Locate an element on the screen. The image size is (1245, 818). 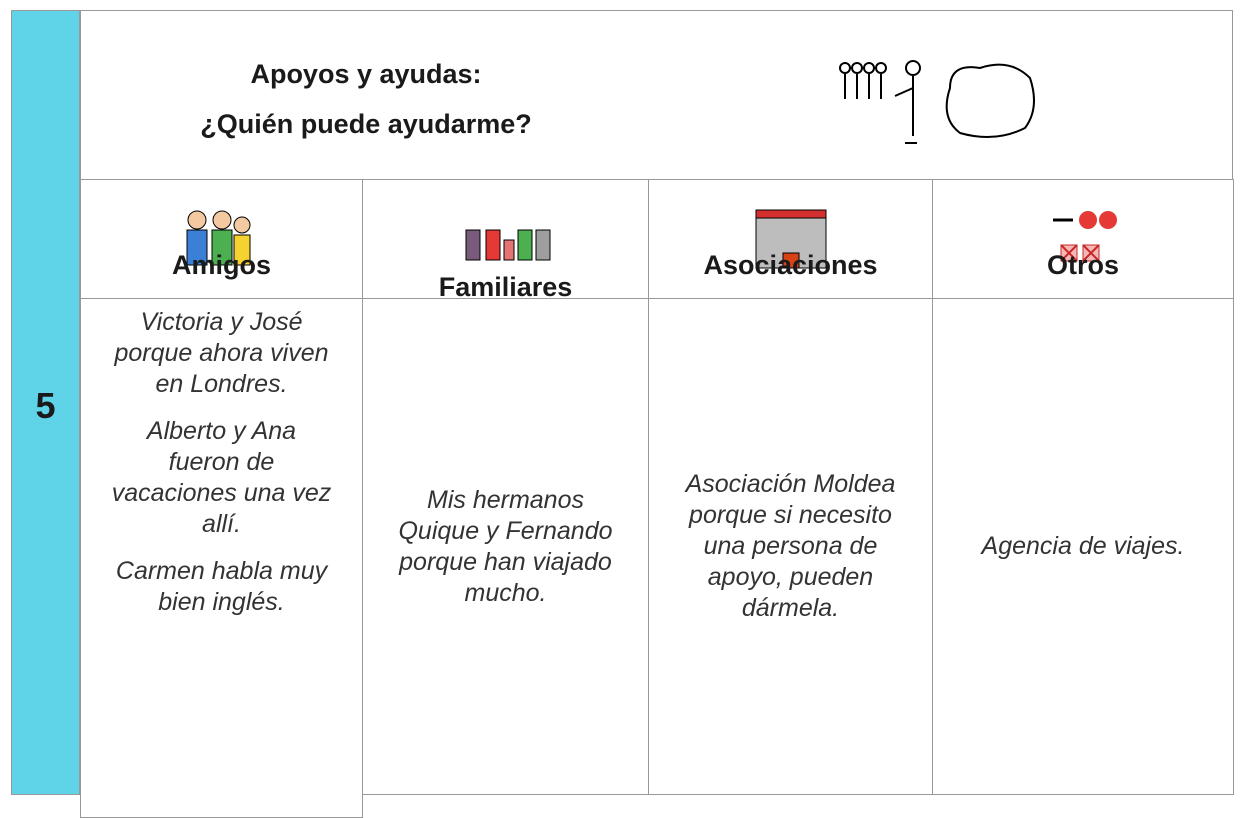
text-line: bien inglés. is located at coordinates (221, 602).